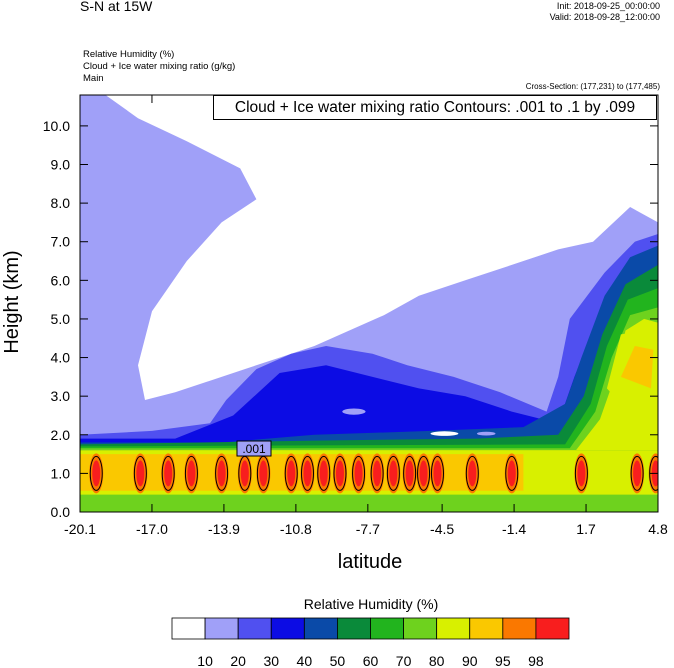  Describe the element at coordinates (224, 529) in the screenshot. I see `x-tick-label: -13.9` at that location.